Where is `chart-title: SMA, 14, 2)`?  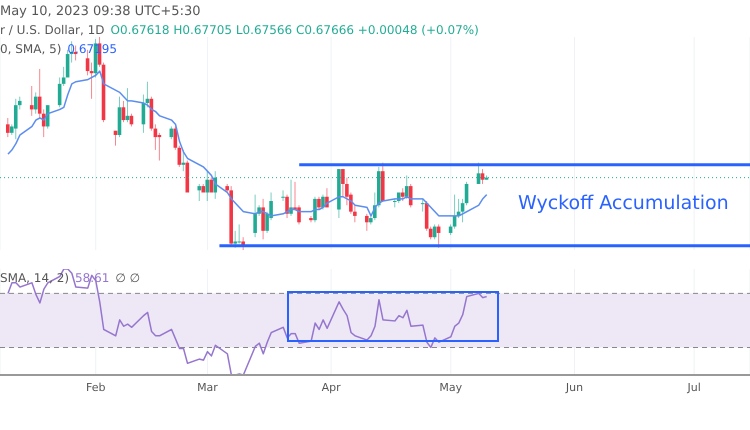
chart-title: SMA, 14, 2) is located at coordinates (35, 278).